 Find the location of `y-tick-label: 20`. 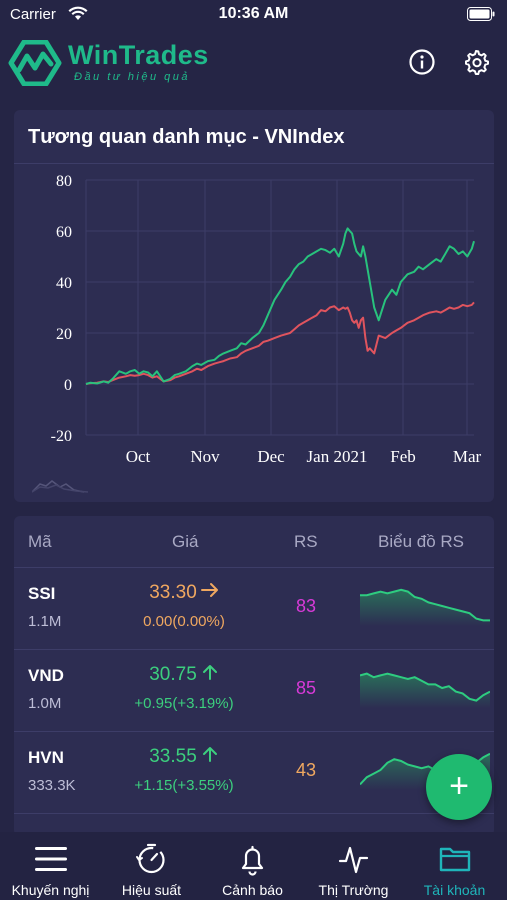

y-tick-label: 20 is located at coordinates (64, 334).